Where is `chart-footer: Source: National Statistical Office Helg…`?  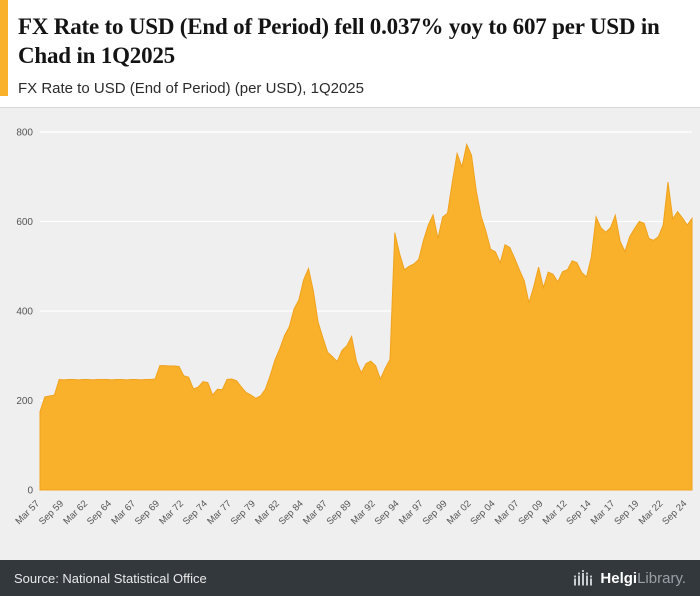 chart-footer: Source: National Statistical Office Helg… is located at coordinates (350, 578).